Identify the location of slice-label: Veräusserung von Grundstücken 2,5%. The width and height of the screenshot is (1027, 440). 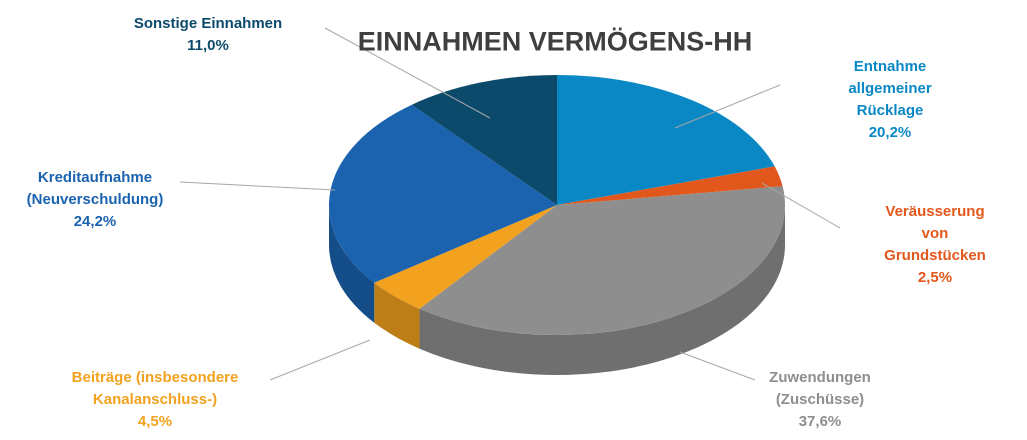
(935, 245).